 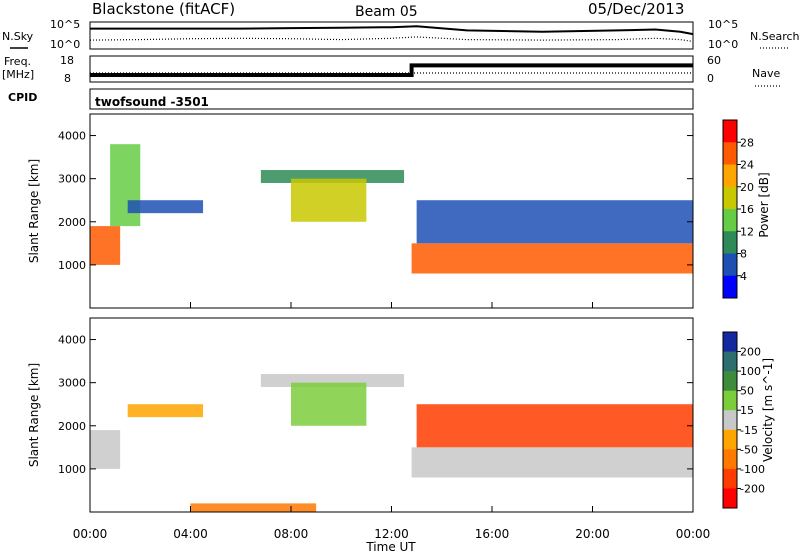 What do you see at coordinates (747, 165) in the screenshot?
I see `power-cbar-label: 24` at bounding box center [747, 165].